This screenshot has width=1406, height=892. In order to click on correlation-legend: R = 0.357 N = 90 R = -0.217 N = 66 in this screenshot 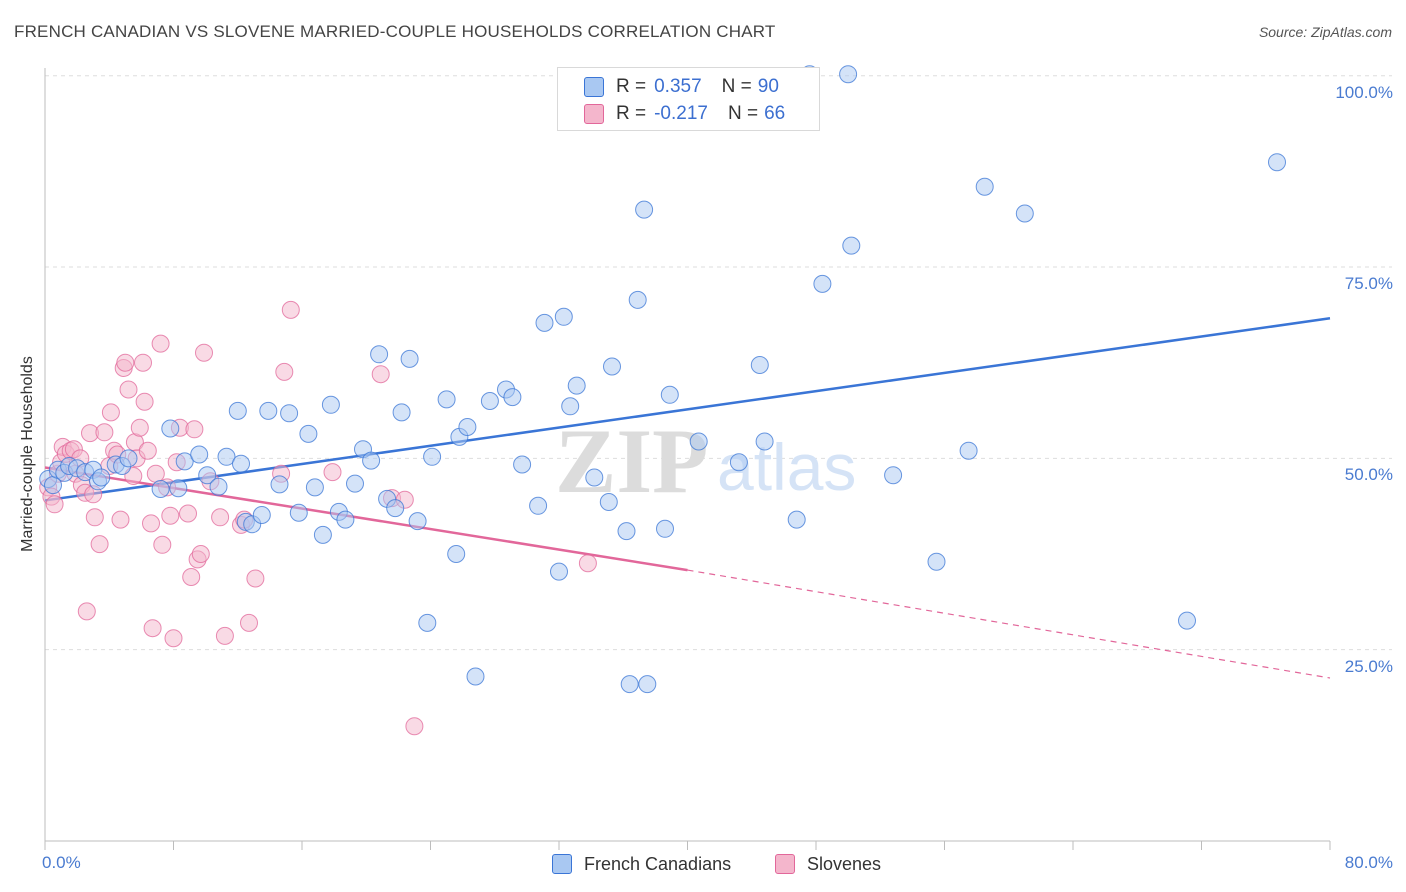, I will do `click(688, 99)`.